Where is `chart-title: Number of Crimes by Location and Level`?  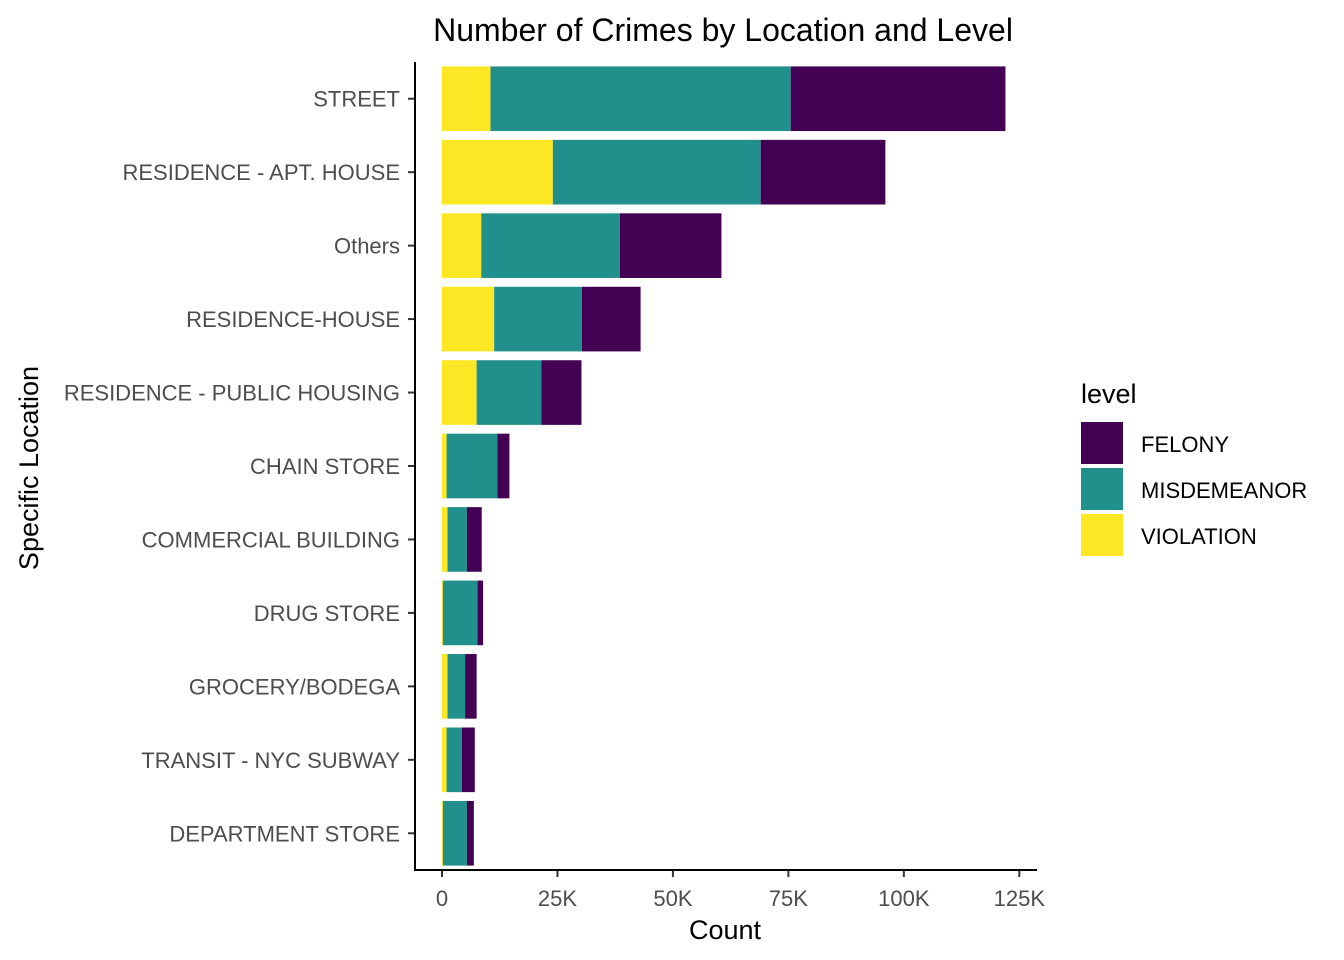
chart-title: Number of Crimes by Location and Level is located at coordinates (723, 30).